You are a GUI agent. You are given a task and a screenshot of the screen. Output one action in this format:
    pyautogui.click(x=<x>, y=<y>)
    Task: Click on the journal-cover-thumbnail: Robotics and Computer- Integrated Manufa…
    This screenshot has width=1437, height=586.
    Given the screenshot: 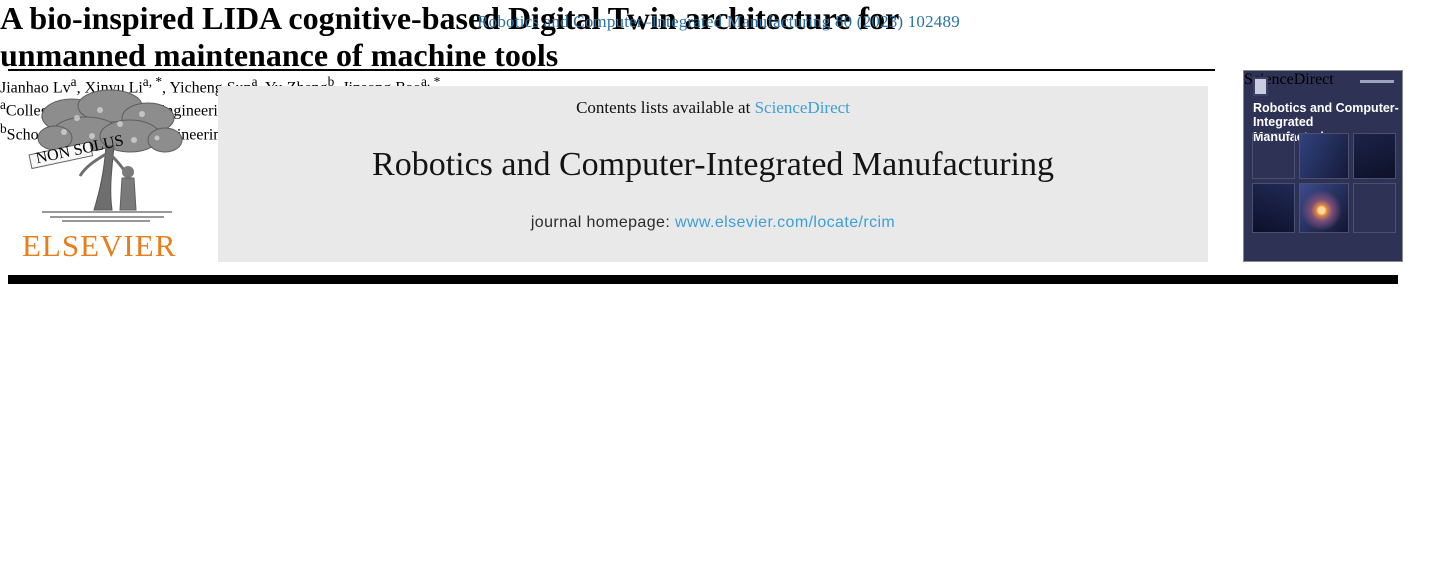 What is the action you would take?
    pyautogui.click(x=1323, y=166)
    